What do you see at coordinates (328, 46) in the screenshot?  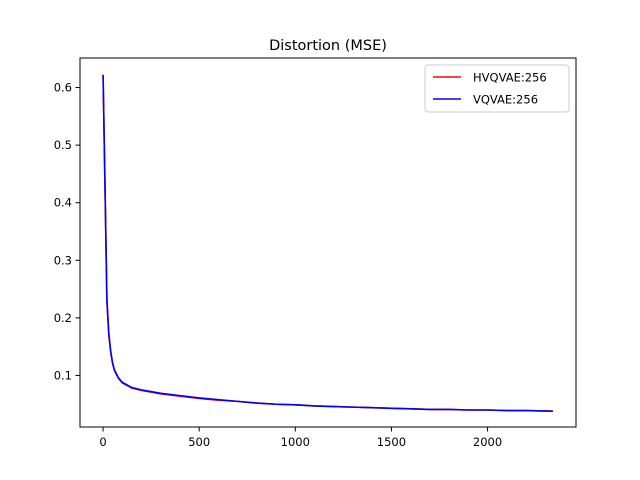 I see `chart-title: Distortion (MSE)` at bounding box center [328, 46].